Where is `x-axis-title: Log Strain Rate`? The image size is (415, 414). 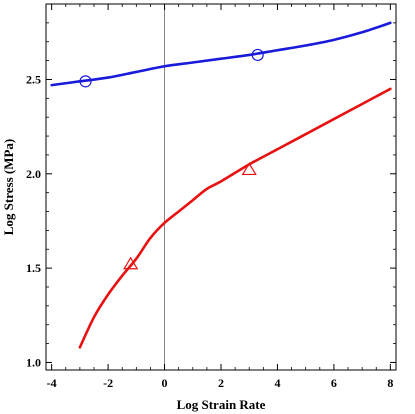 x-axis-title: Log Strain Rate is located at coordinates (221, 404).